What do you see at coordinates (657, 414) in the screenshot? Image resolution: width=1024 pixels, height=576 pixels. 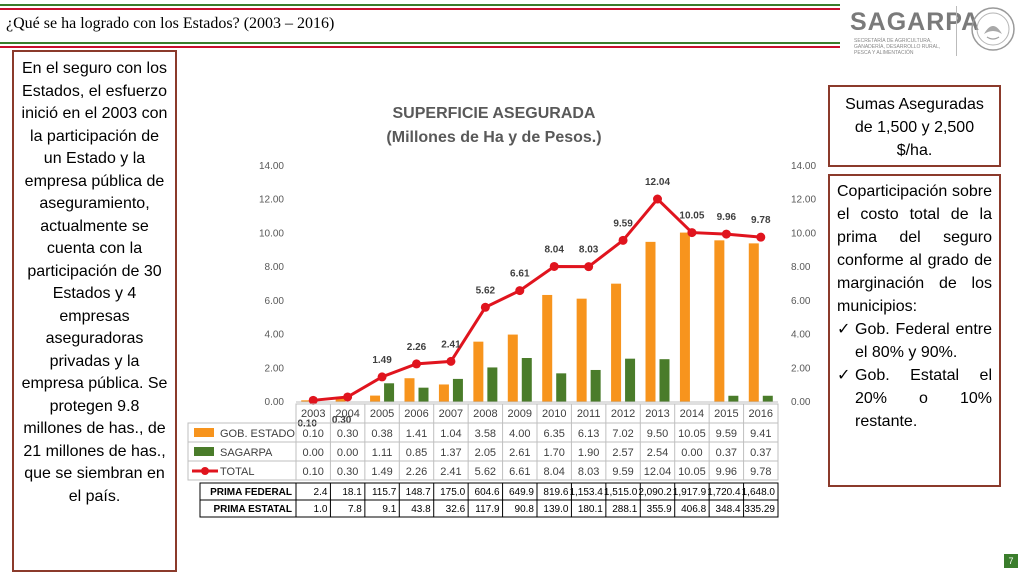 I see `x-category-label: 2013` at bounding box center [657, 414].